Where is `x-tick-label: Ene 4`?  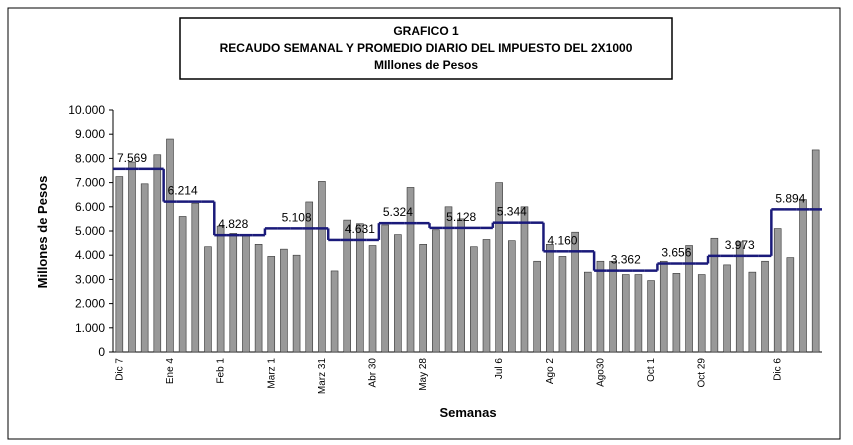
x-tick-label: Ene 4 is located at coordinates (170, 371).